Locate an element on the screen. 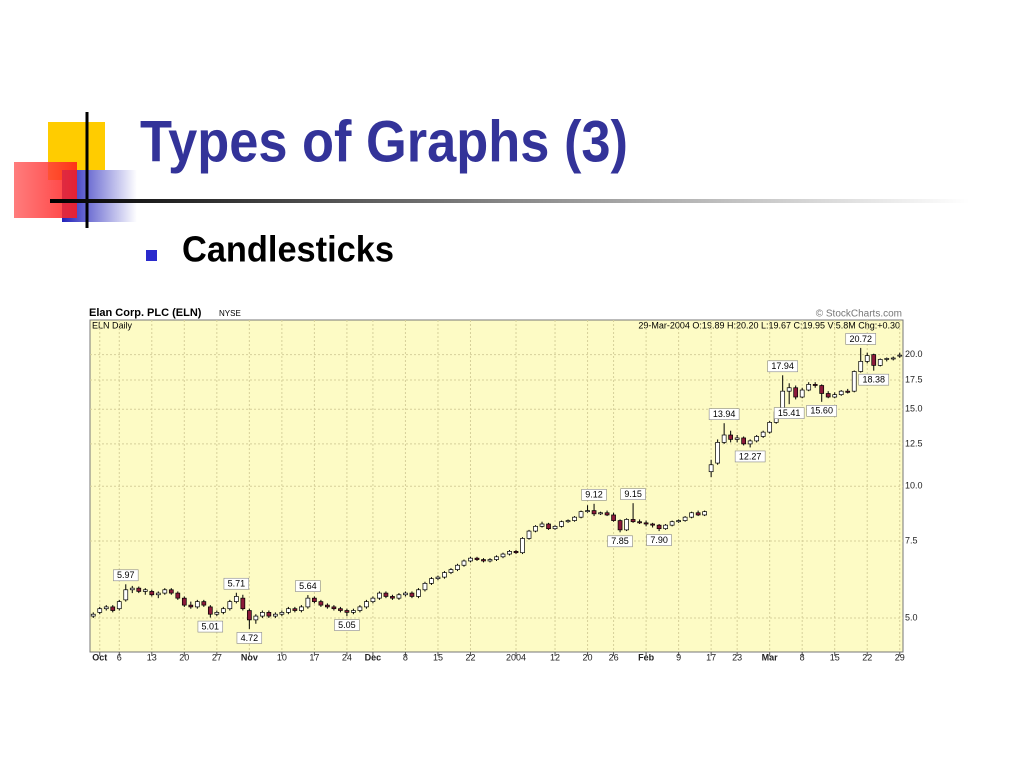 This screenshot has width=1024, height=768. y-tick-label: 7.5 is located at coordinates (911, 540).